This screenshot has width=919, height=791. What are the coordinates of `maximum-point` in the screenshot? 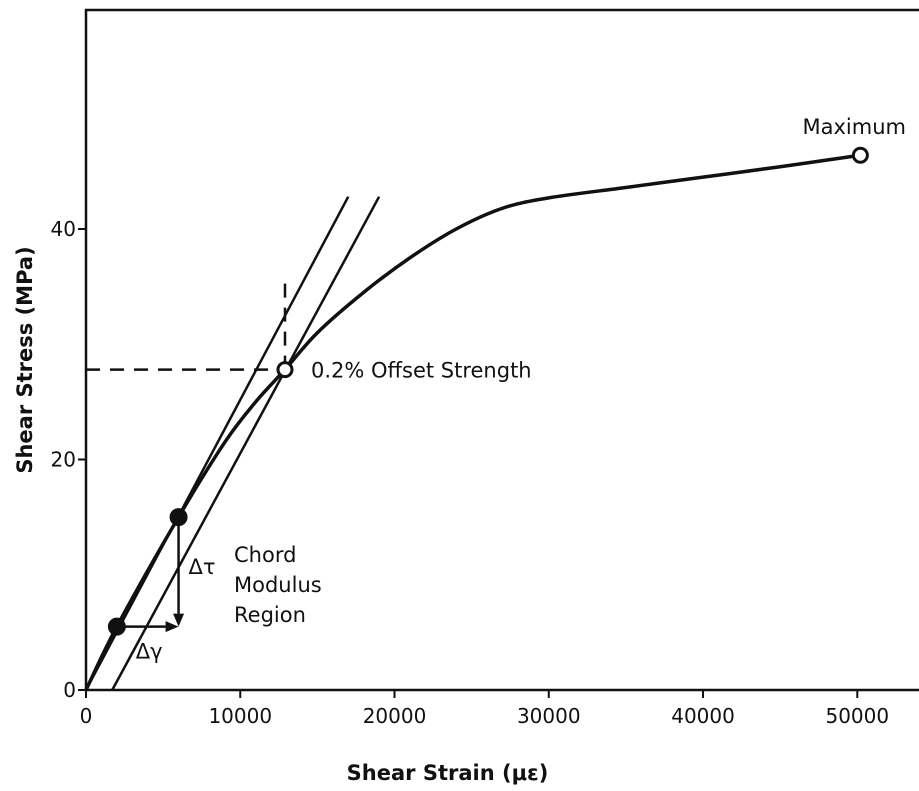 It's located at (860, 155).